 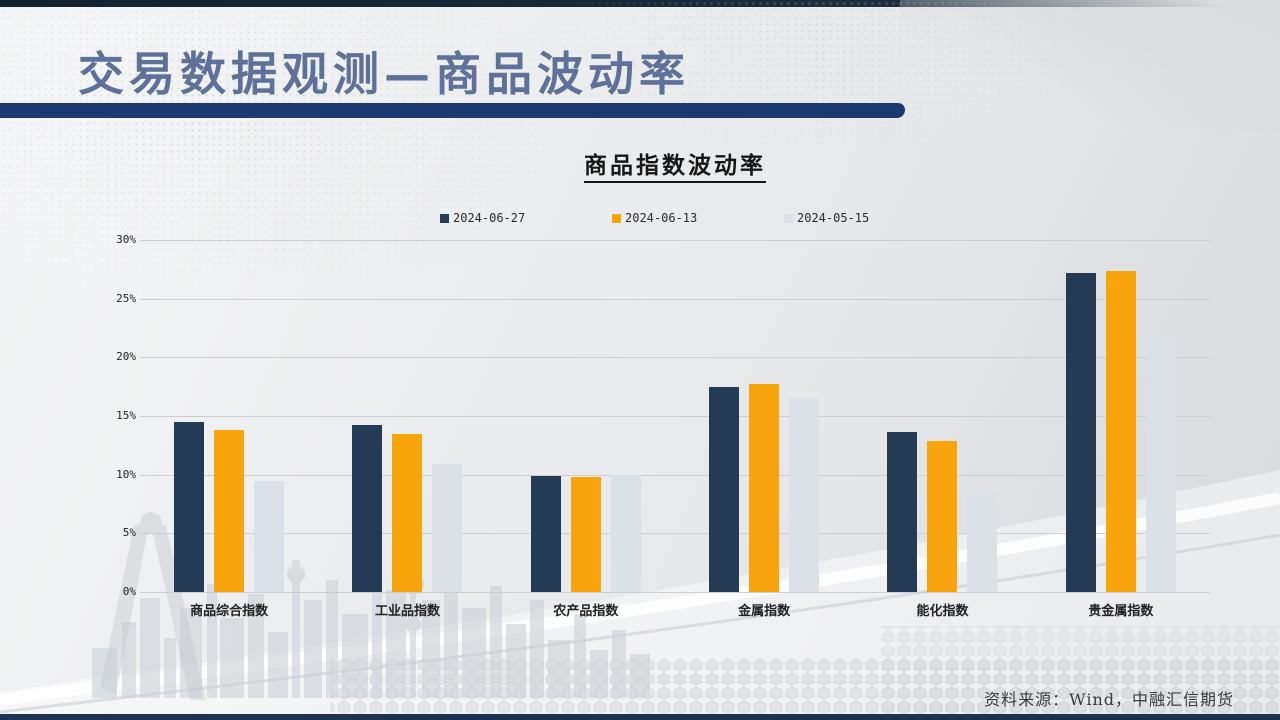 What do you see at coordinates (452, 110) in the screenshot?
I see `title-underline-bar` at bounding box center [452, 110].